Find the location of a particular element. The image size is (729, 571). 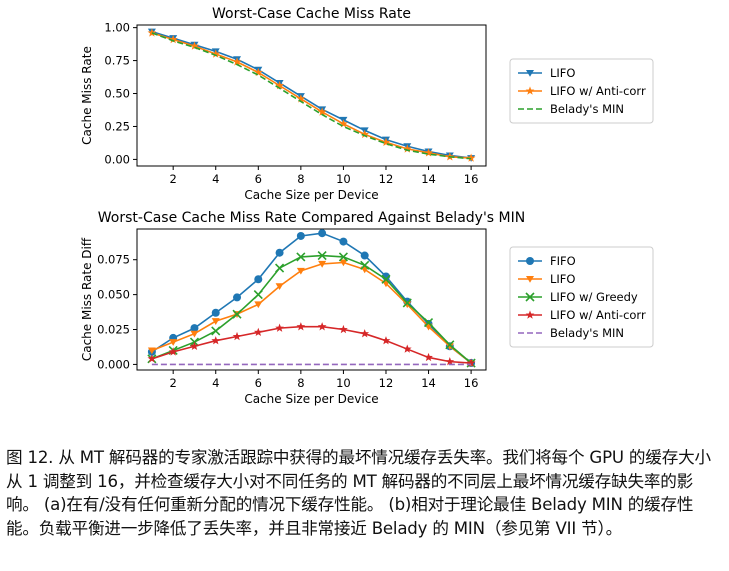

top-y-tick-label: 0.25 is located at coordinates (117, 126).